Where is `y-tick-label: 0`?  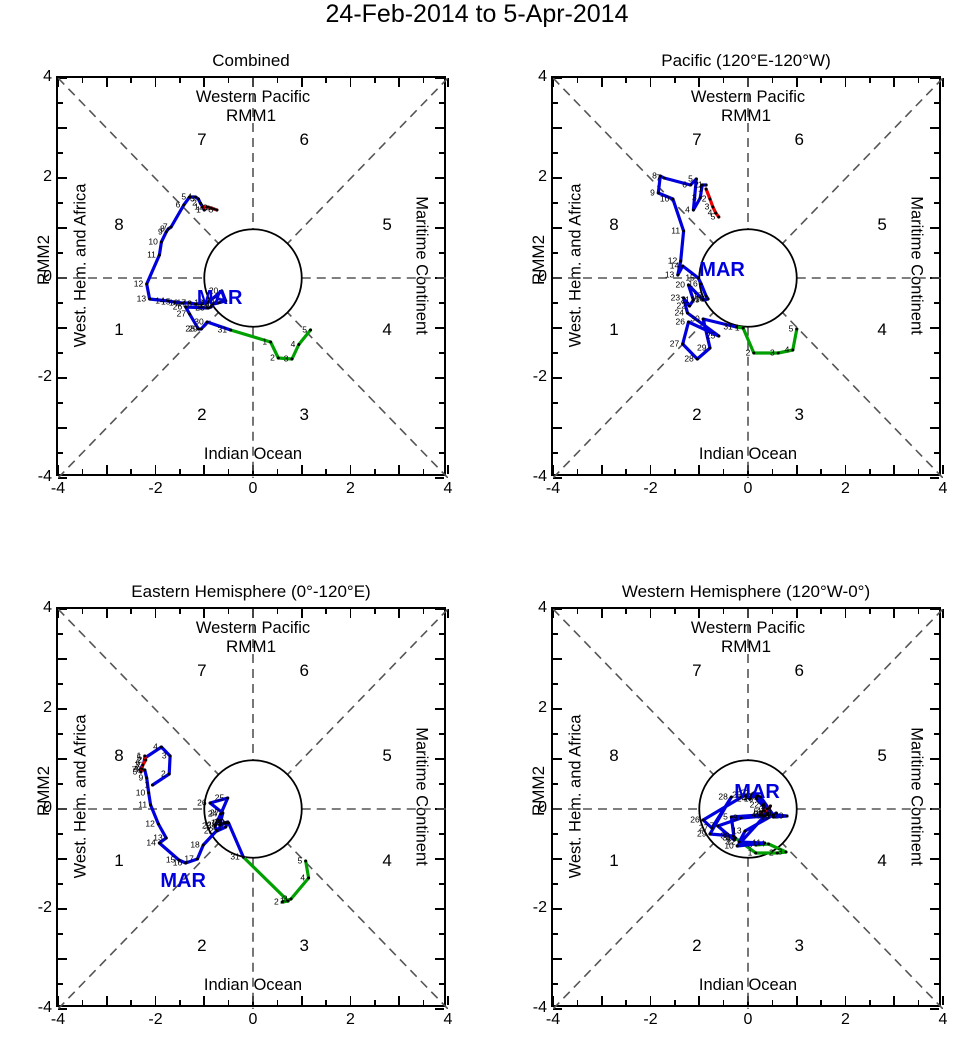 y-tick-label: 0 is located at coordinates (542, 807).